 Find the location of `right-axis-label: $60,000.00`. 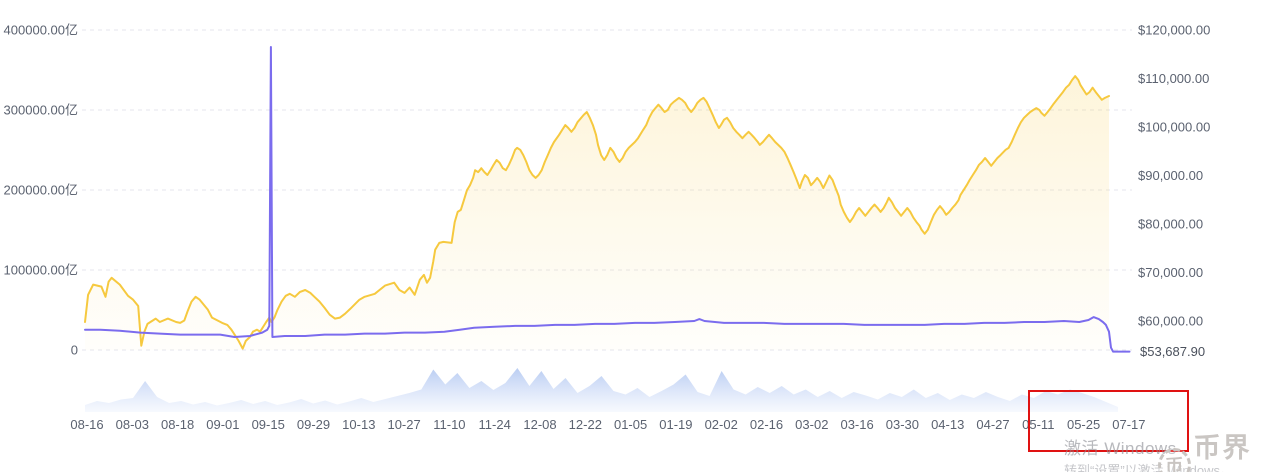

right-axis-label: $60,000.00 is located at coordinates (1170, 321).